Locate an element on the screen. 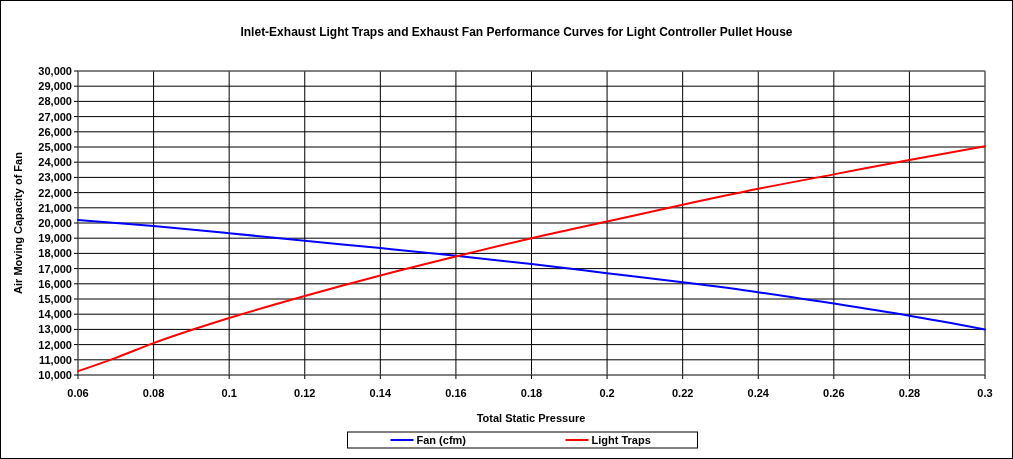 Image resolution: width=1013 pixels, height=459 pixels. y-tick-label: 17,000 is located at coordinates (55, 268).